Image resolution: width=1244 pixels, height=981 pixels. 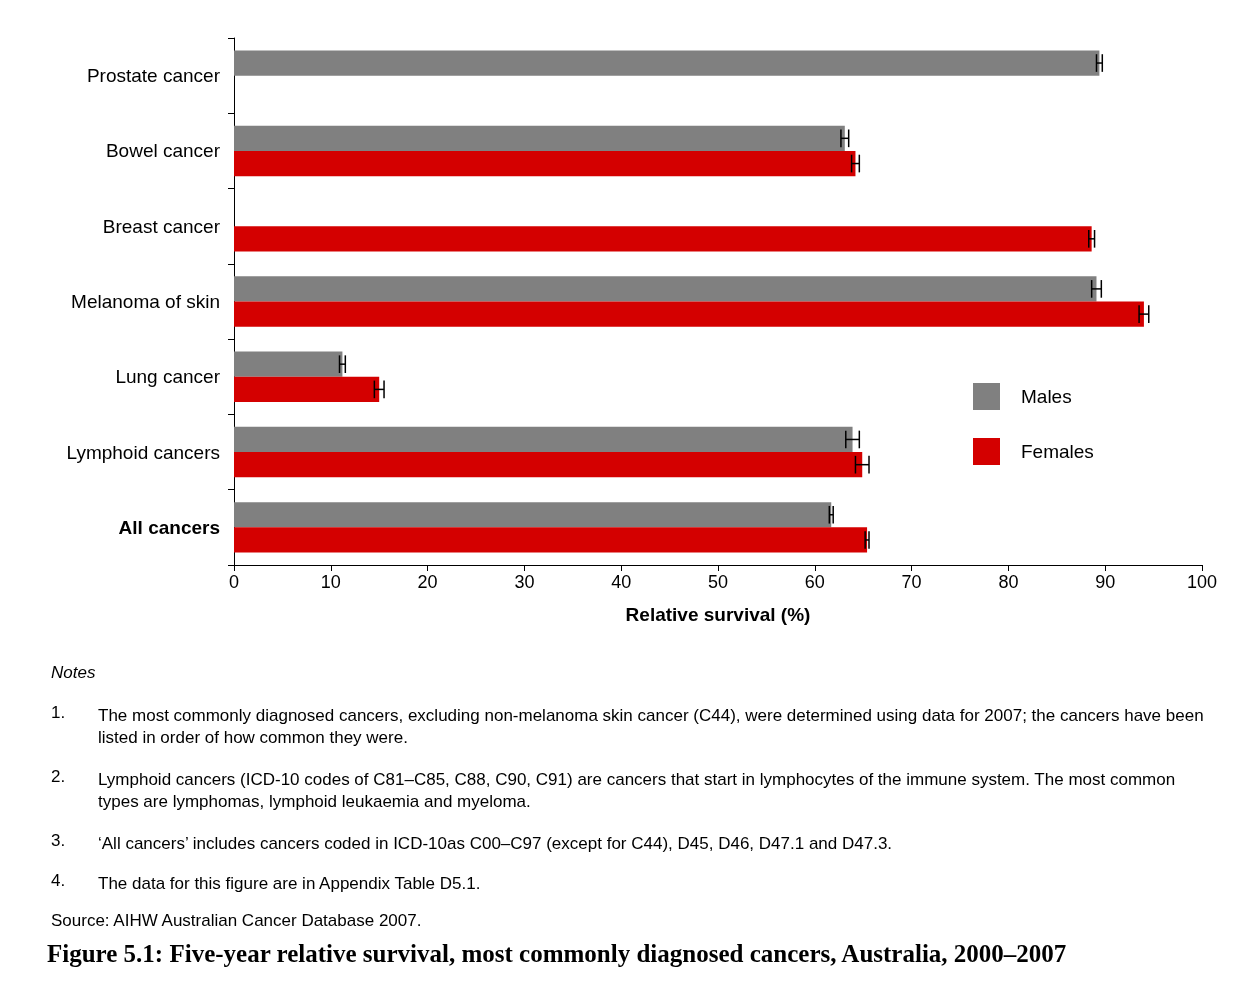 I want to click on x-tick-label: 90, so click(x=1105, y=582).